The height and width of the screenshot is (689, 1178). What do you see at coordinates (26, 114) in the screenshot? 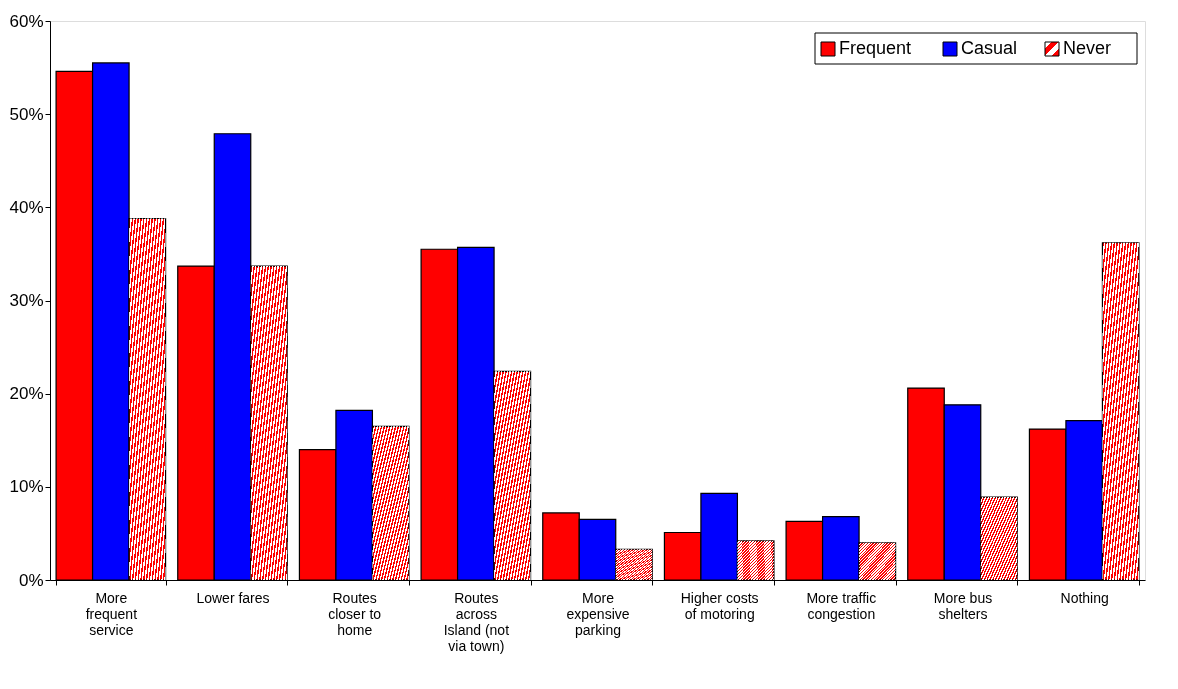
I see `y-tick-label: 50%` at bounding box center [26, 114].